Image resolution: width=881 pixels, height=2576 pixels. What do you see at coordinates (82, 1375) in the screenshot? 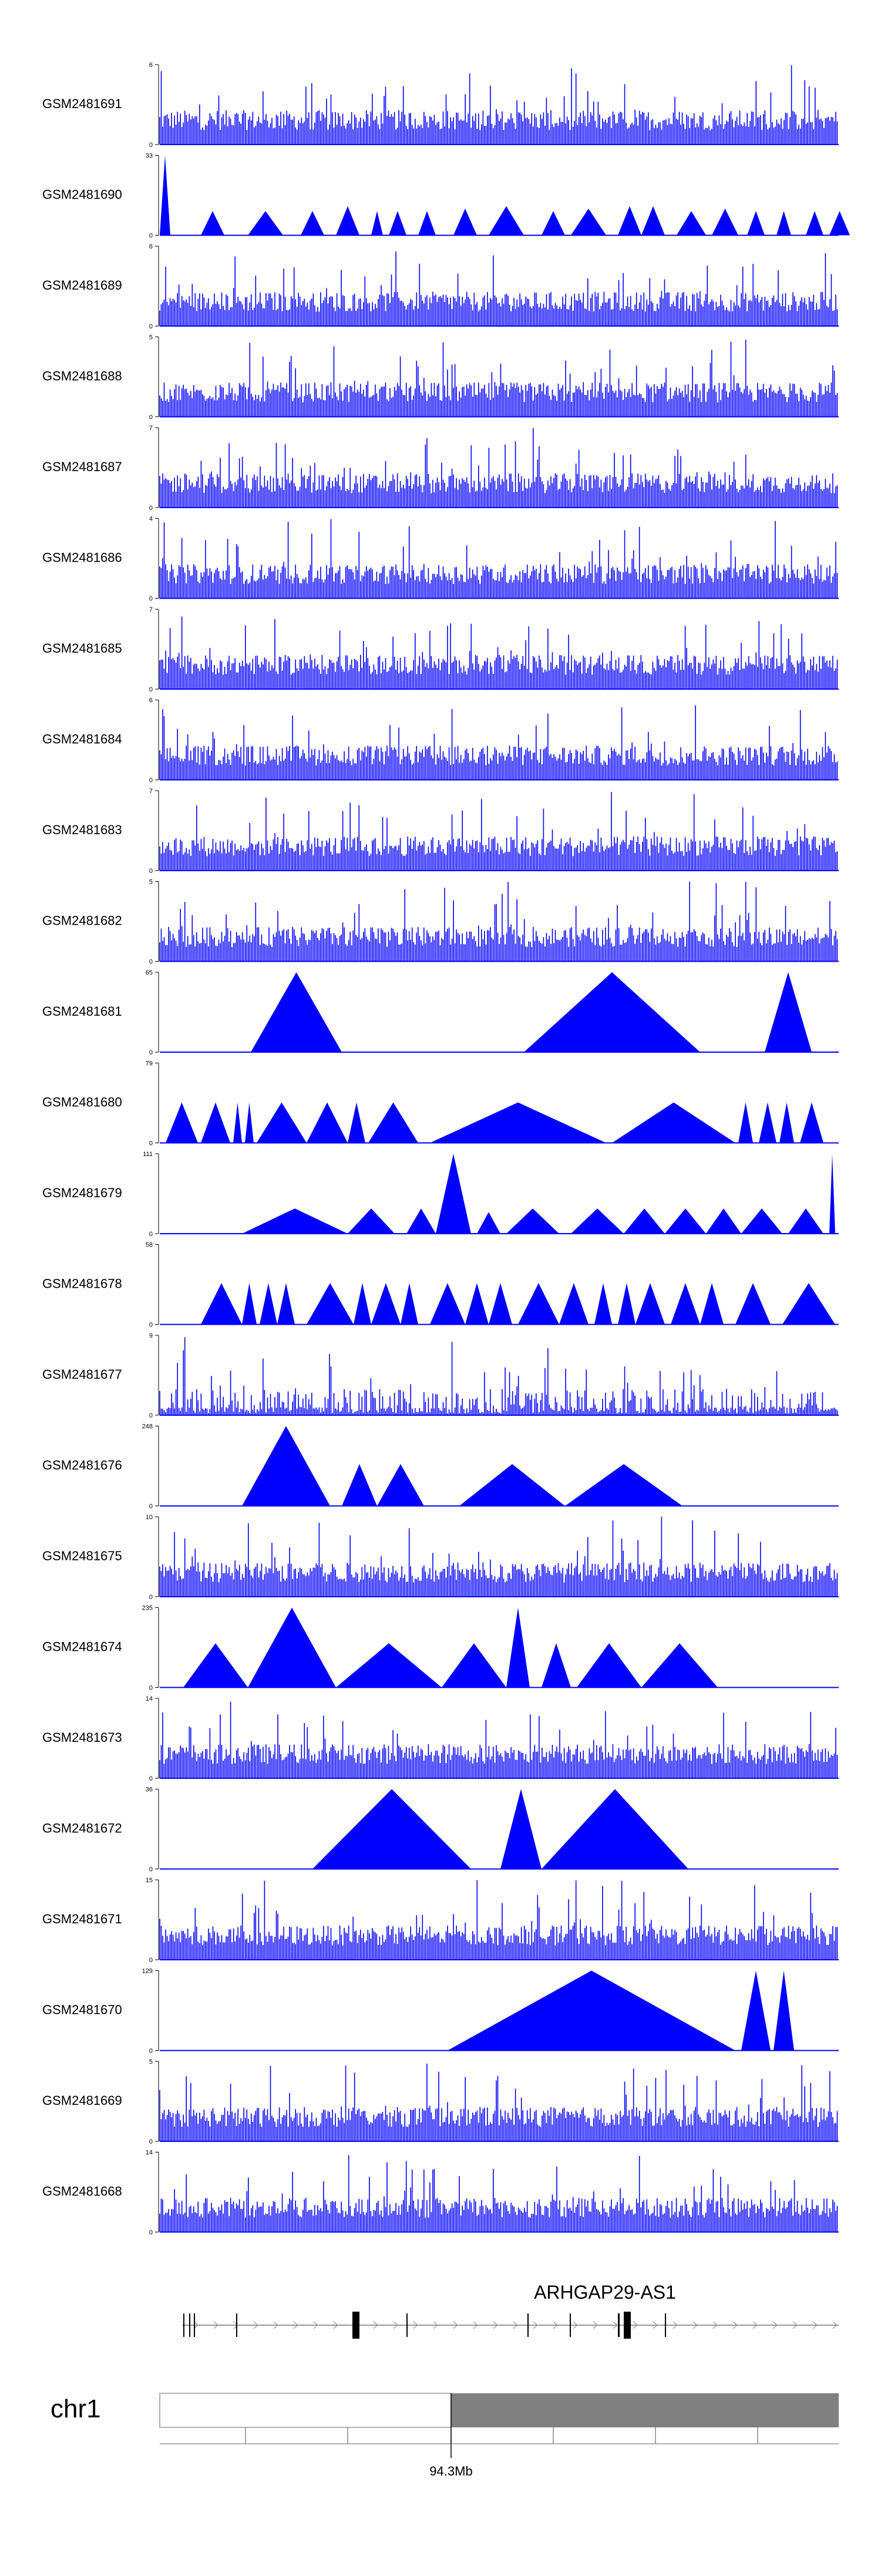
I see `track-label: GSM2481677` at bounding box center [82, 1375].